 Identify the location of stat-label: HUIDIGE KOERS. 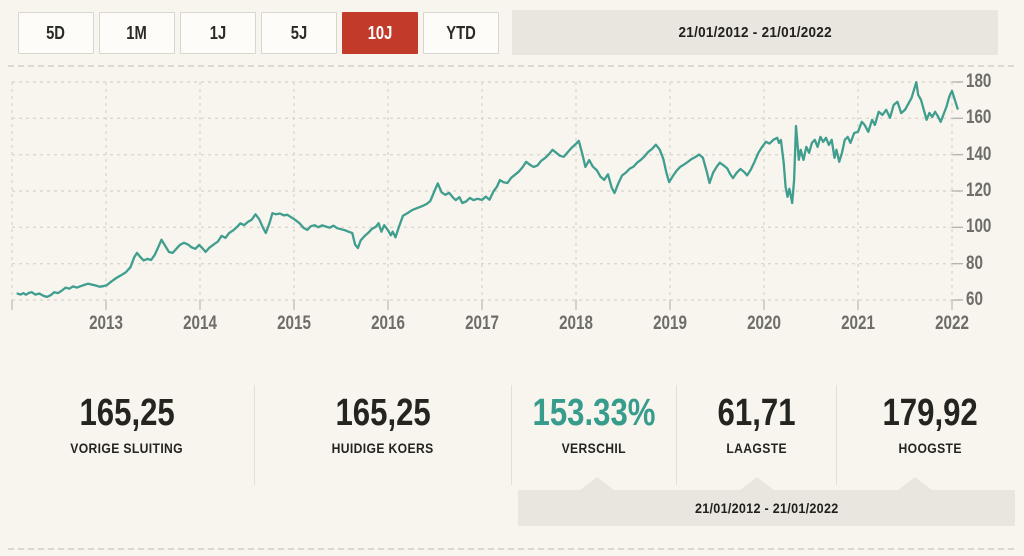
(382, 448).